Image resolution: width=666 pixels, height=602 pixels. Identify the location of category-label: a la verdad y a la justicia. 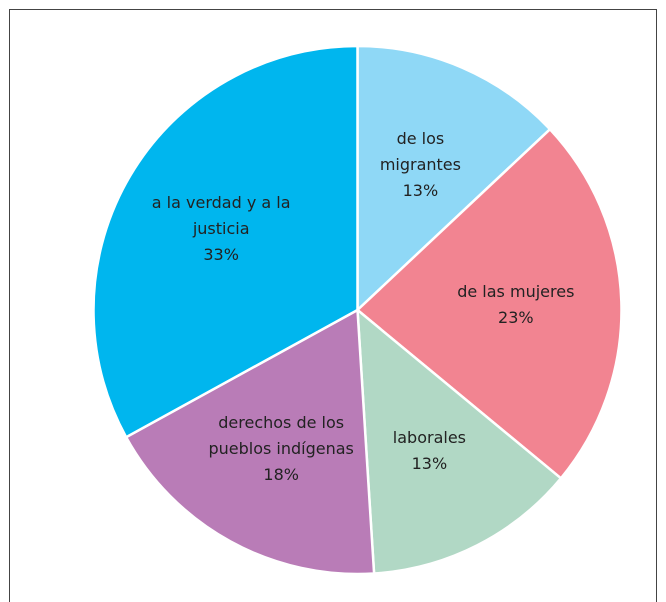
(221, 216).